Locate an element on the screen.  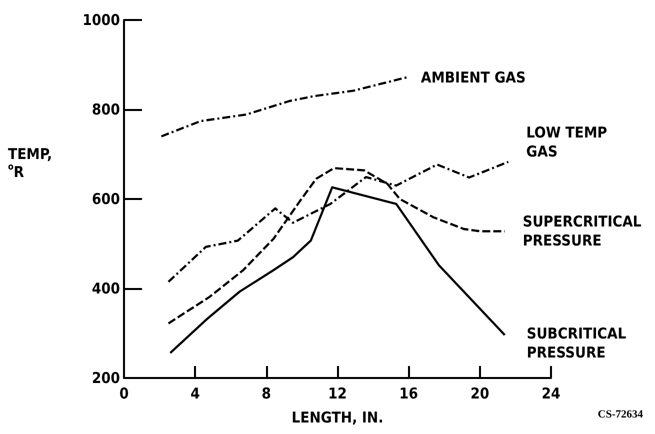
y-tick-label: 400 is located at coordinates (106, 289).